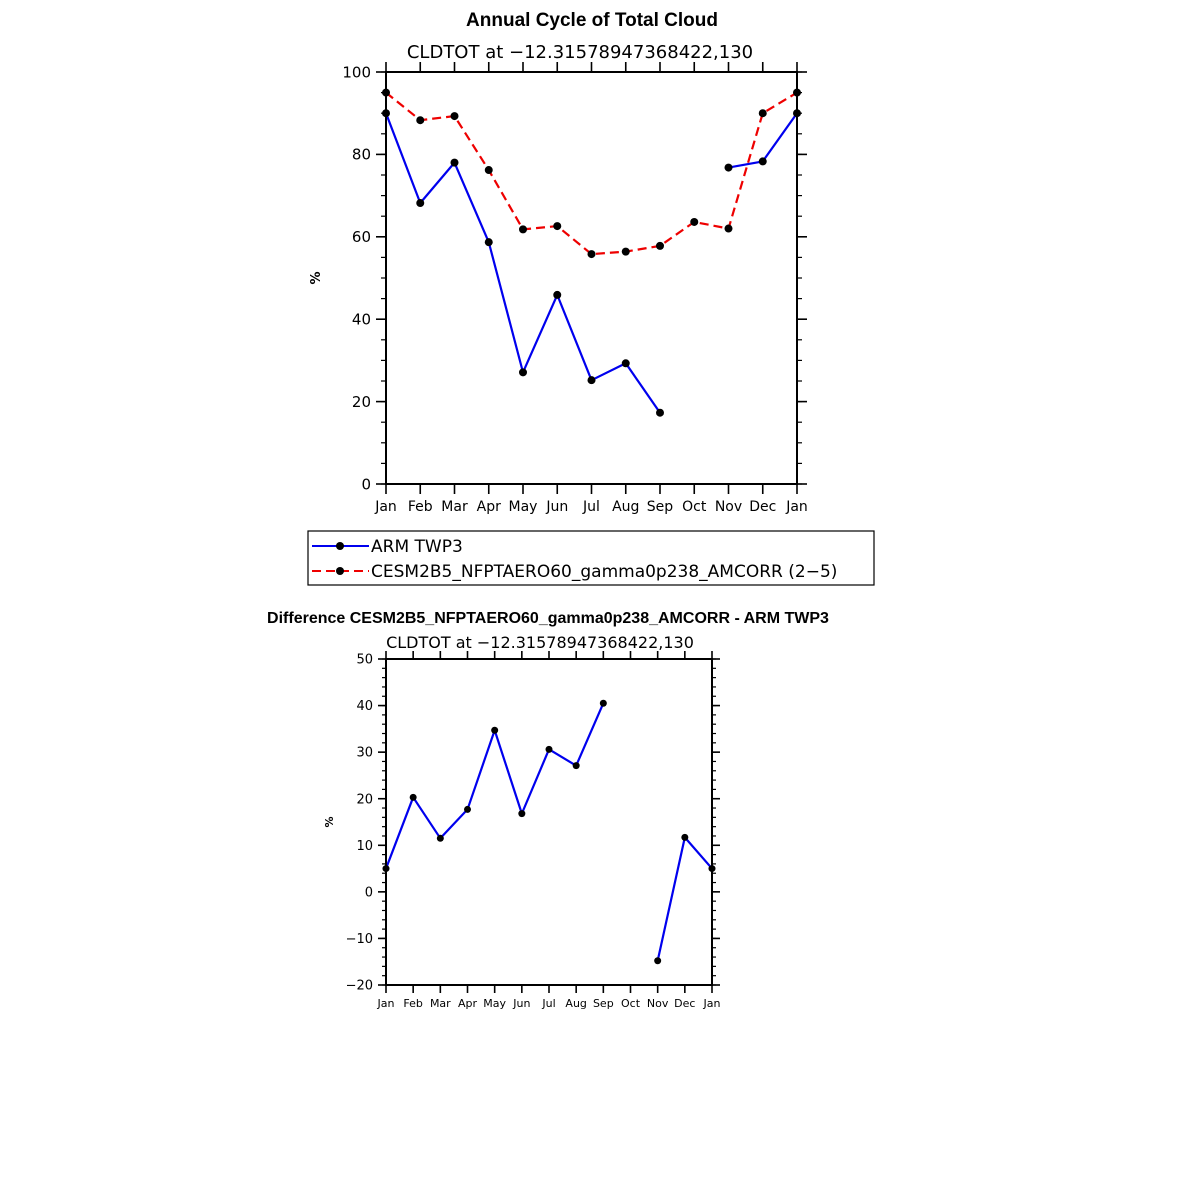 This screenshot has width=1183, height=1183. I want to click on legend-cesm-marker, so click(340, 571).